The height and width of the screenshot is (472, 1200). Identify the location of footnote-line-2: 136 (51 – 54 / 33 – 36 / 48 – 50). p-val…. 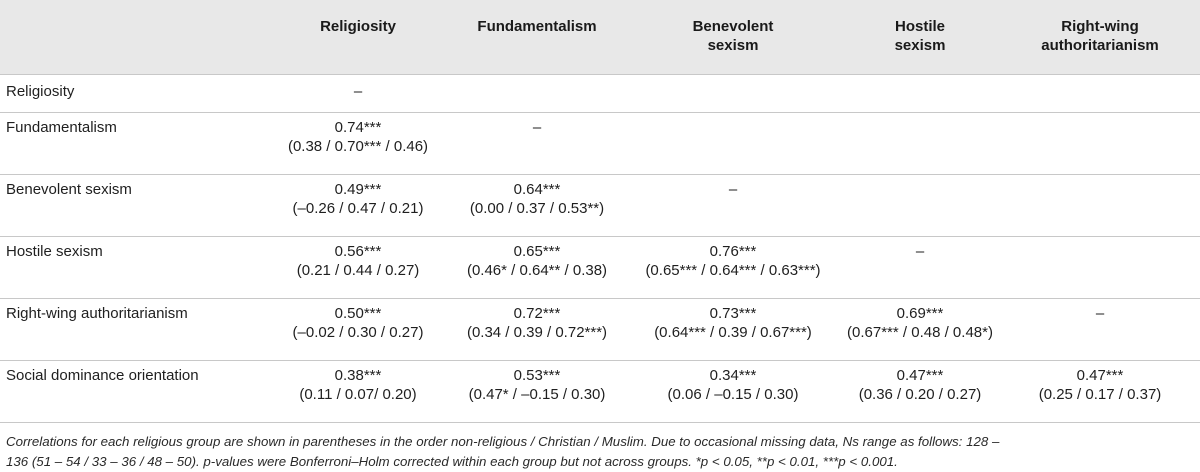
(452, 461).